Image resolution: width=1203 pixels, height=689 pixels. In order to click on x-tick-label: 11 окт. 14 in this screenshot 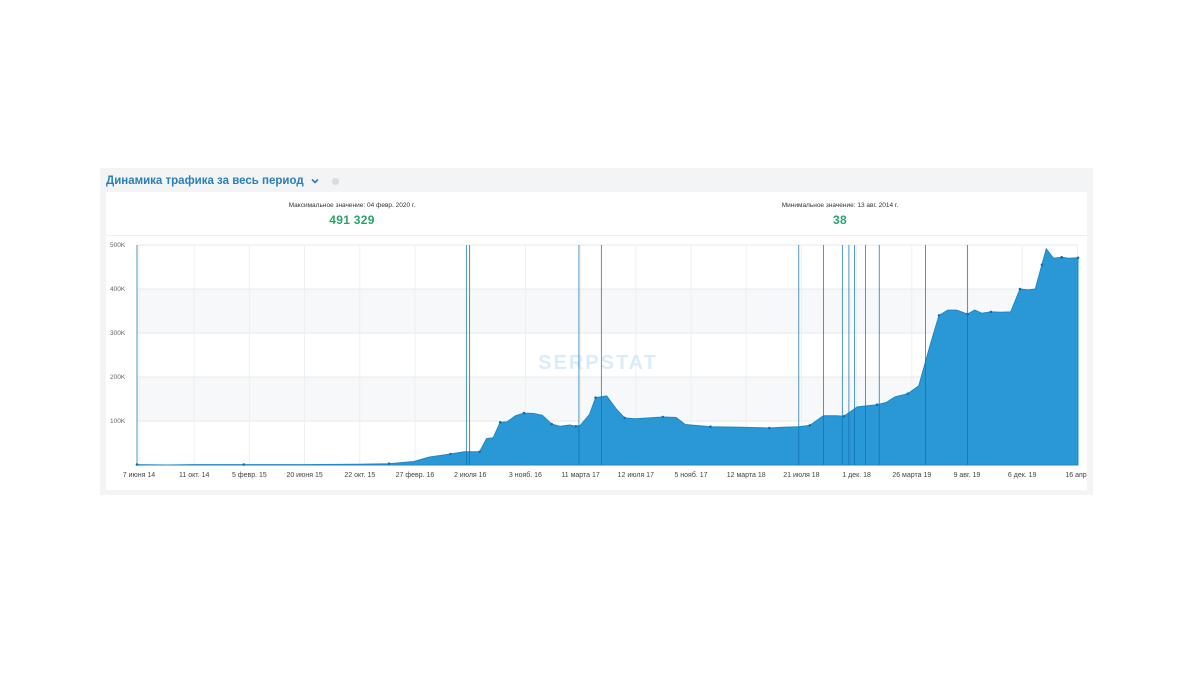, I will do `click(194, 475)`.